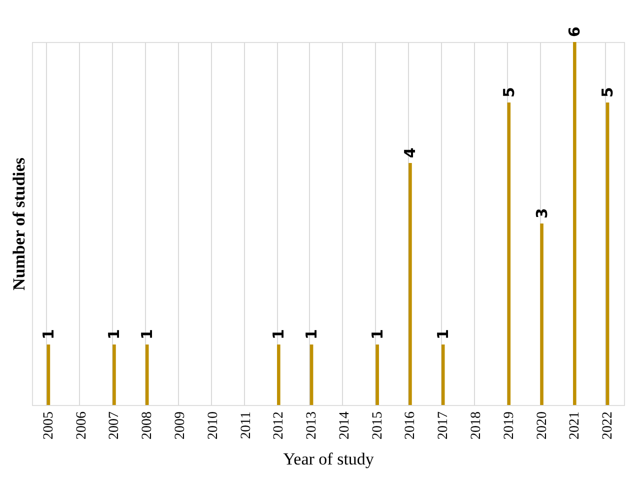 The image size is (632, 477). What do you see at coordinates (410, 153) in the screenshot?
I see `data-label: 4` at bounding box center [410, 153].